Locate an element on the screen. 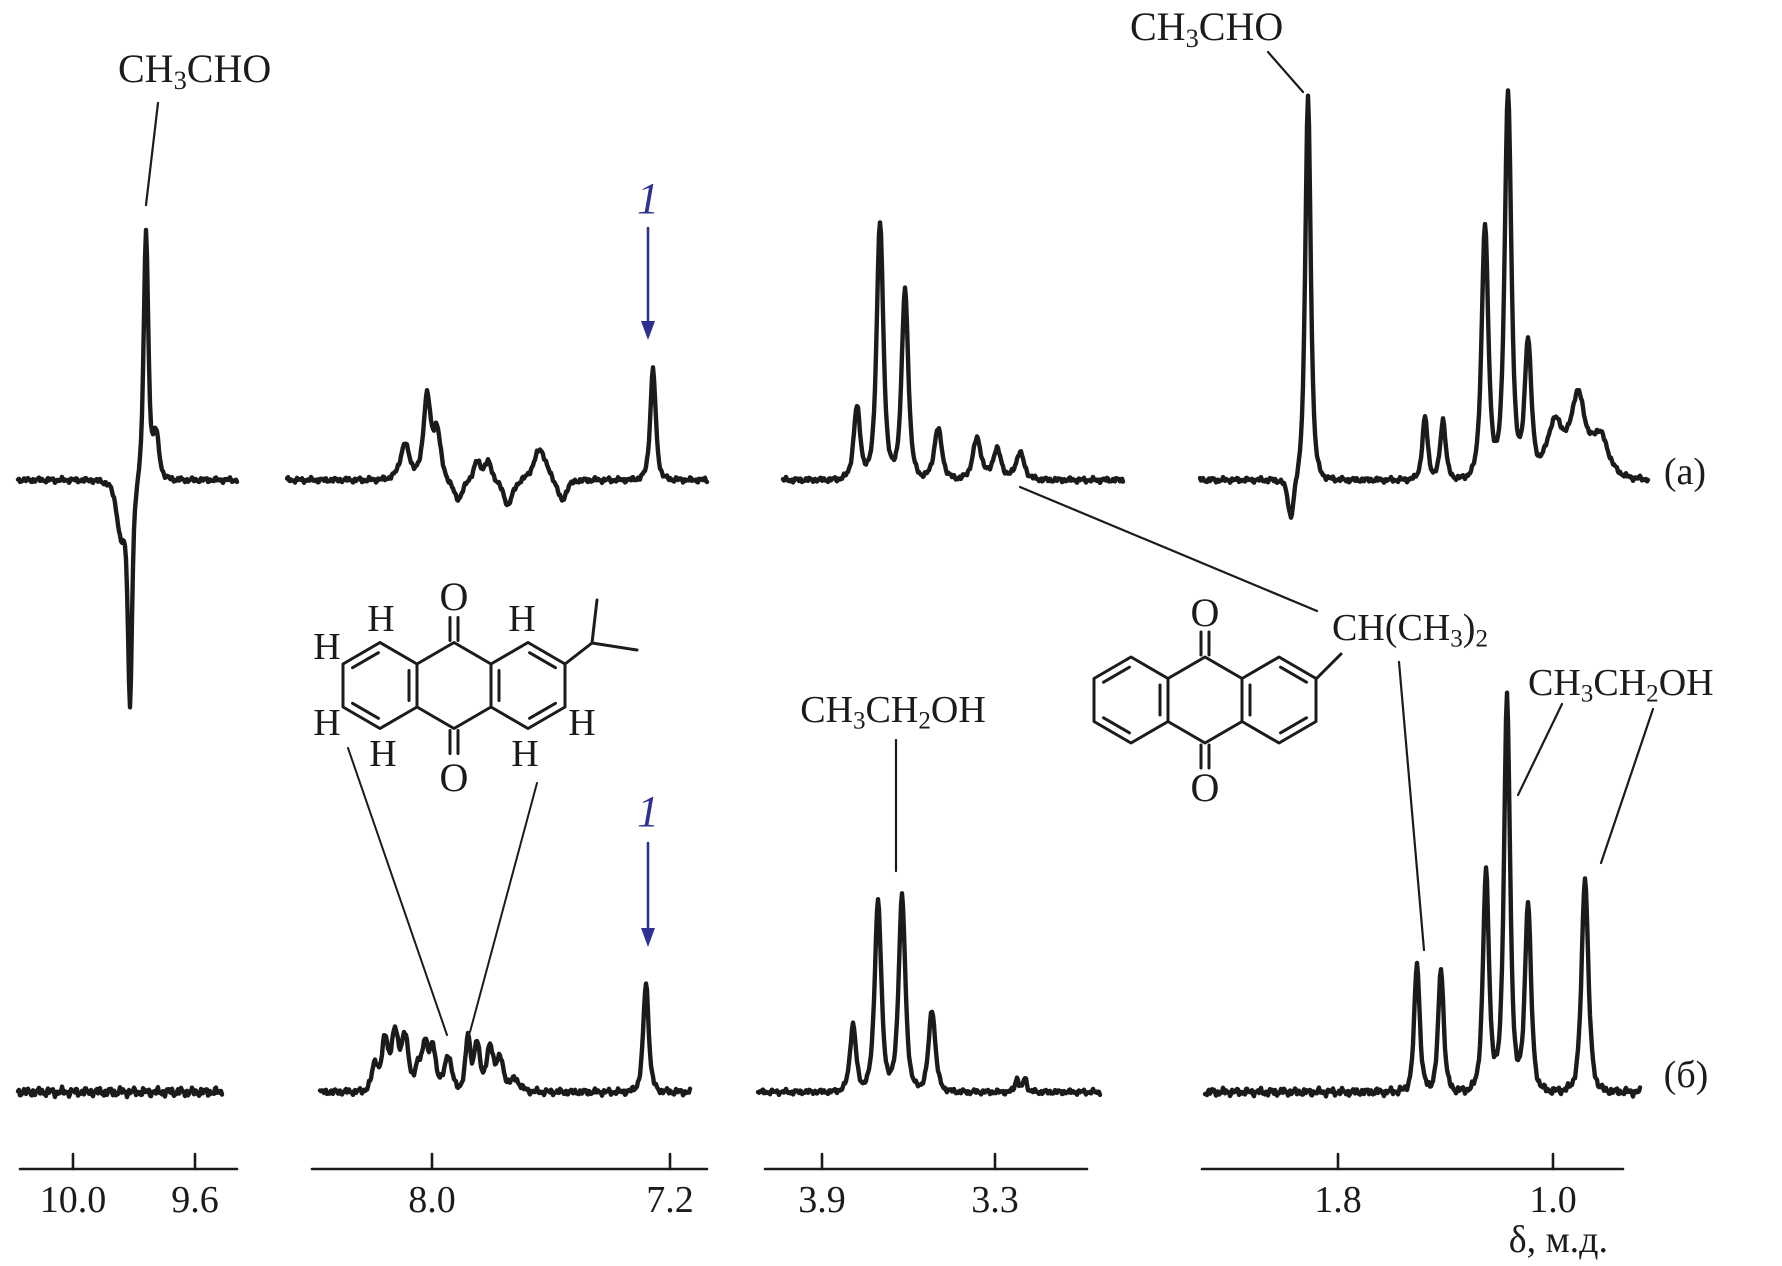  label-ethanol-mid: CH3CH2OH is located at coordinates (893, 711).